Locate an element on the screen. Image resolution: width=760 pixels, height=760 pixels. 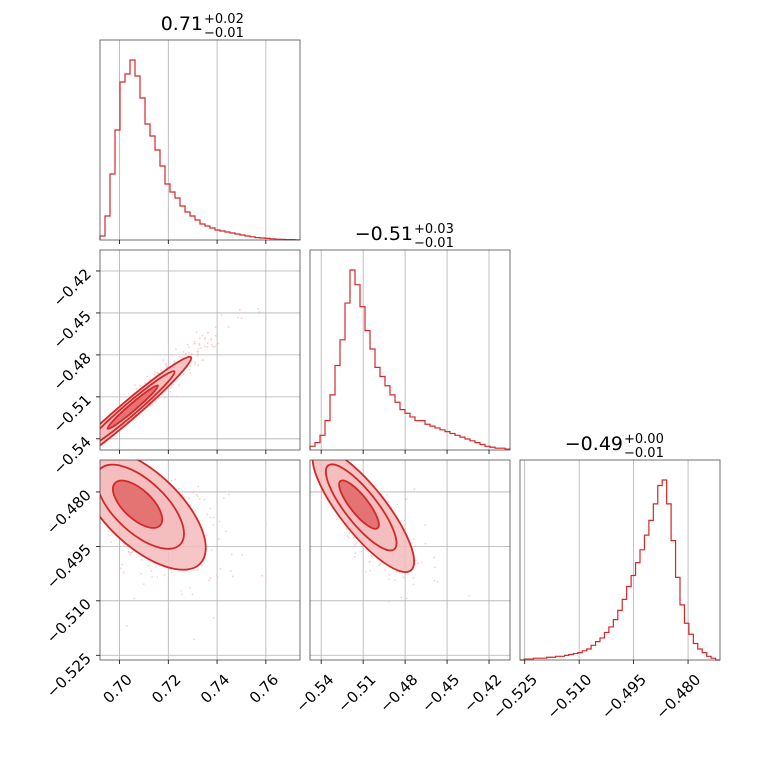
panel-title-1: 0.71 +0.02−0.01 is located at coordinates (202, 26).